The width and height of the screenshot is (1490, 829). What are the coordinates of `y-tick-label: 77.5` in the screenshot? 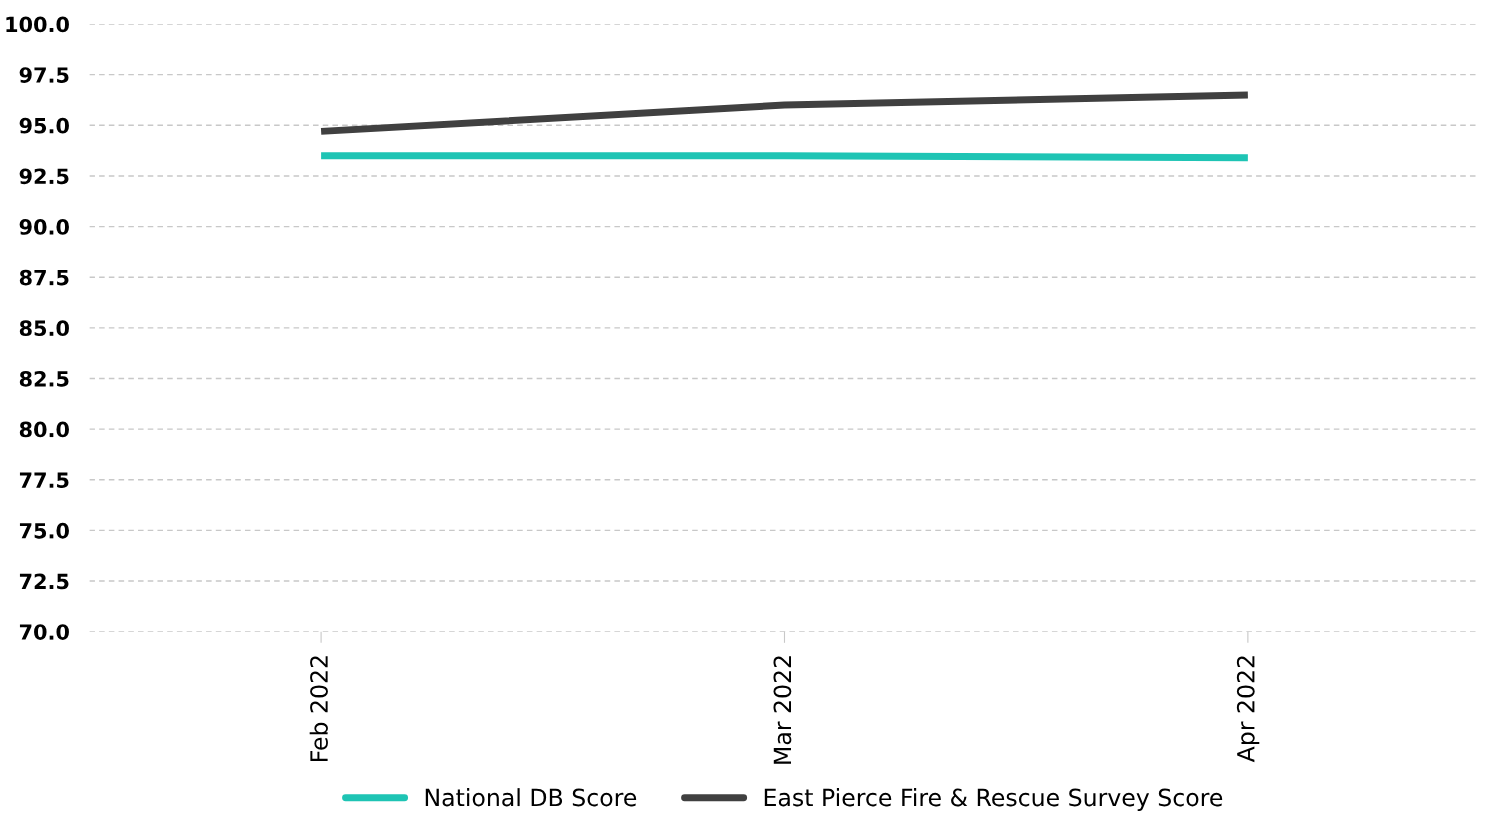 It's located at (44, 480).